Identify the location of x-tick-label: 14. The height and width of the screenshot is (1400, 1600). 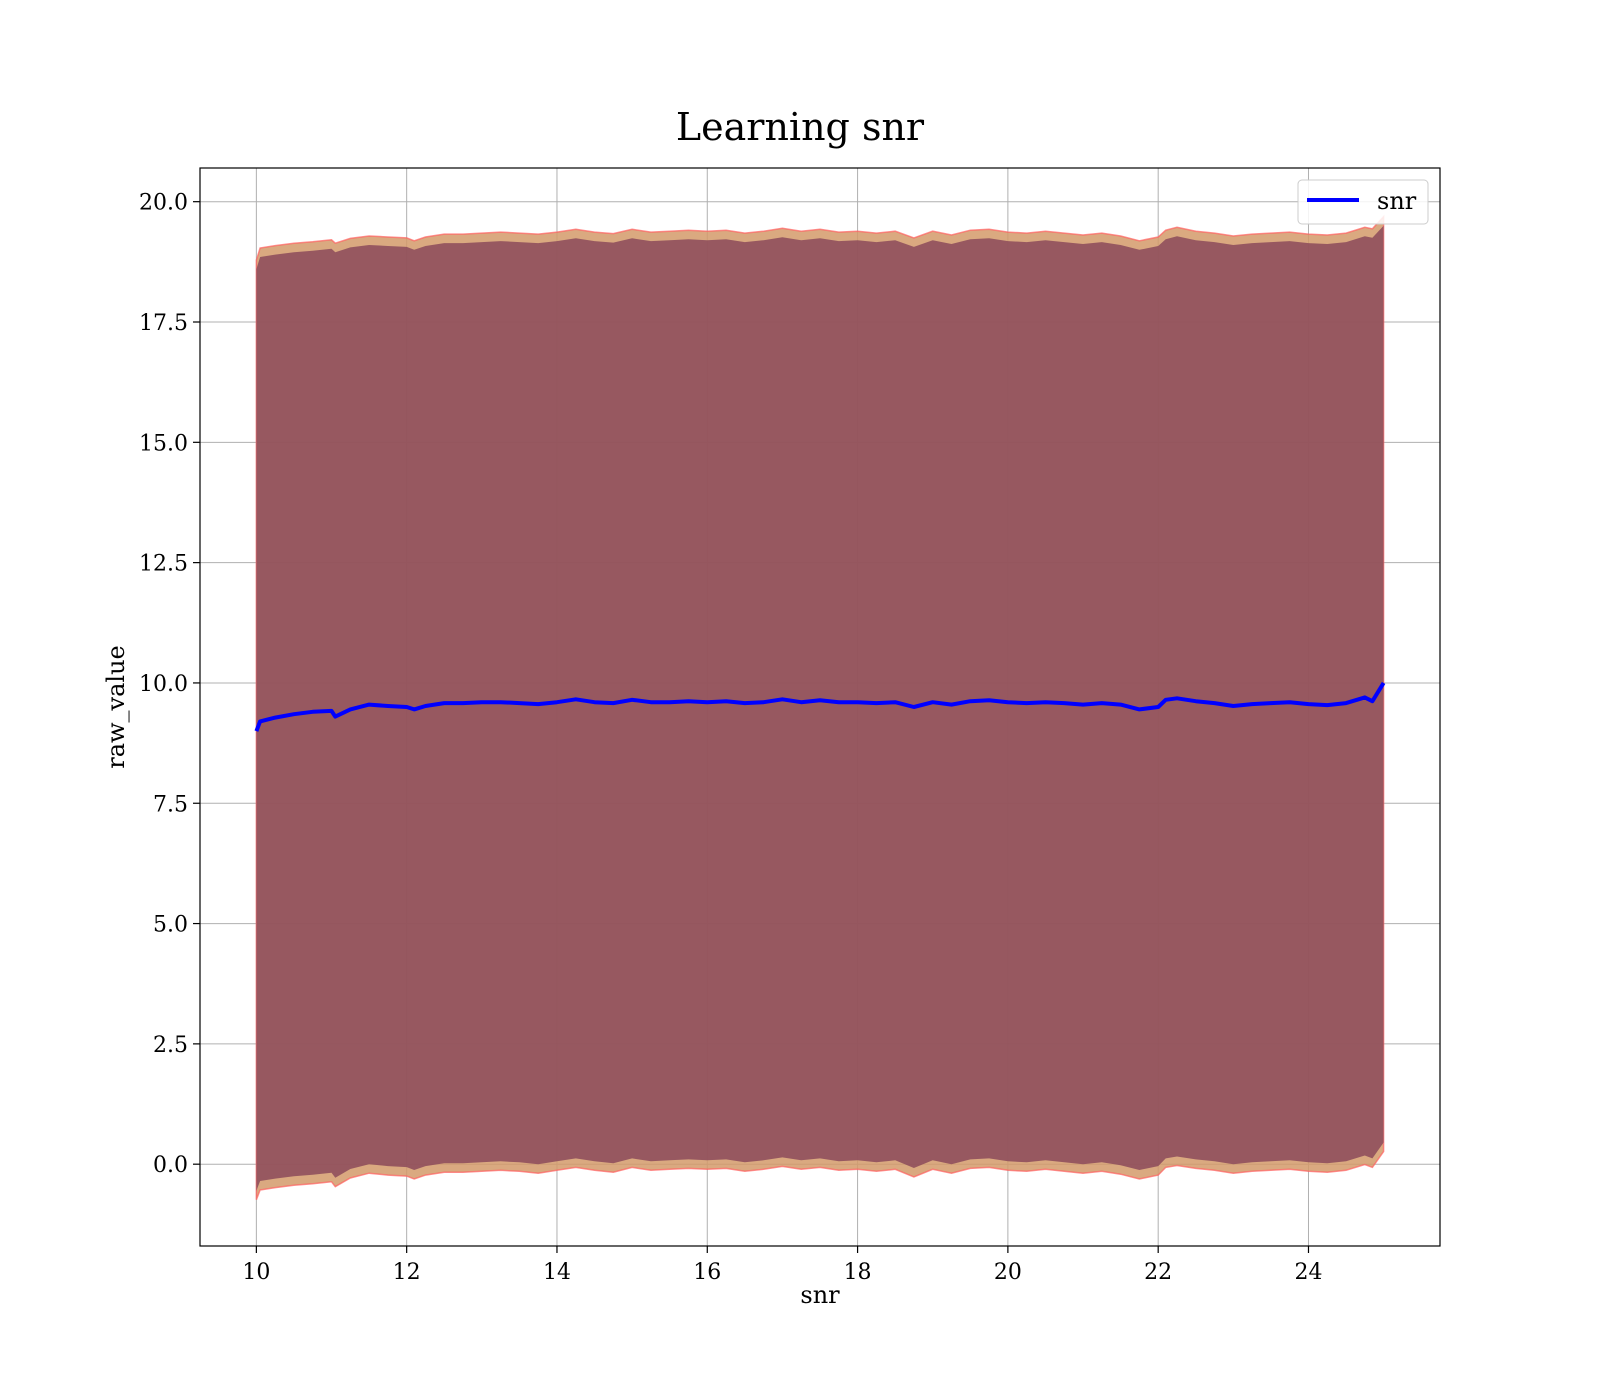
(557, 1272).